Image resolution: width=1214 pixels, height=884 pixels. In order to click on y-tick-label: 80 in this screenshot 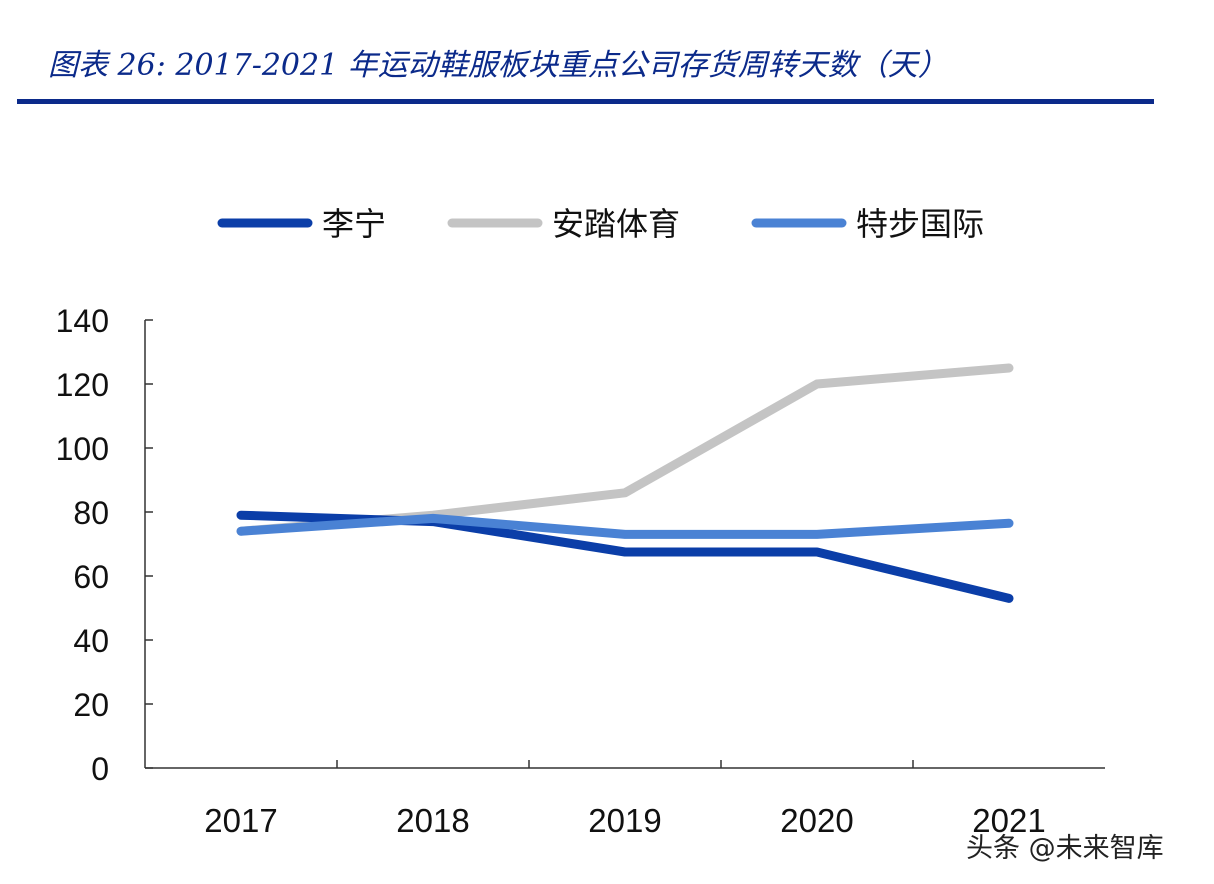, I will do `click(91, 513)`.